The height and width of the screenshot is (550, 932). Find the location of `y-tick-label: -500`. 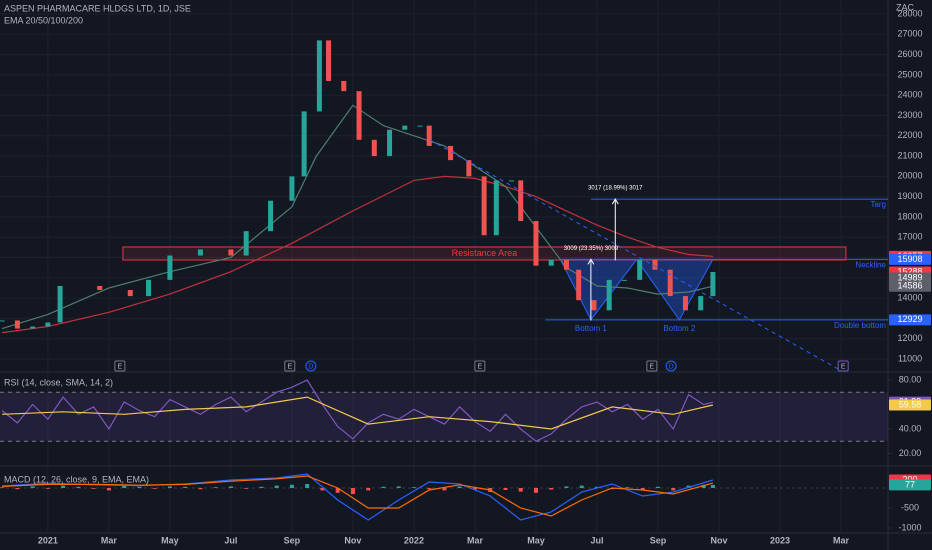

y-tick-label: -500 is located at coordinates (910, 507).